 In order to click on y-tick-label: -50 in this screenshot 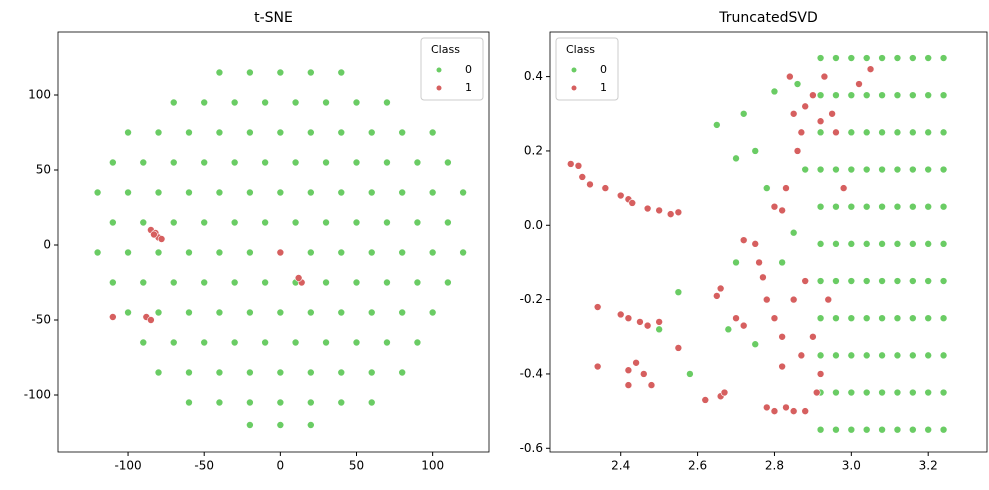, I will do `click(41, 320)`.